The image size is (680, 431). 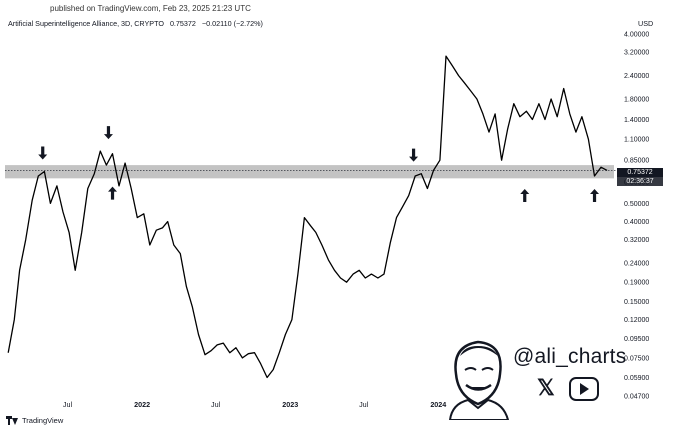 What do you see at coordinates (646, 23) in the screenshot?
I see `currency-label: USD` at bounding box center [646, 23].